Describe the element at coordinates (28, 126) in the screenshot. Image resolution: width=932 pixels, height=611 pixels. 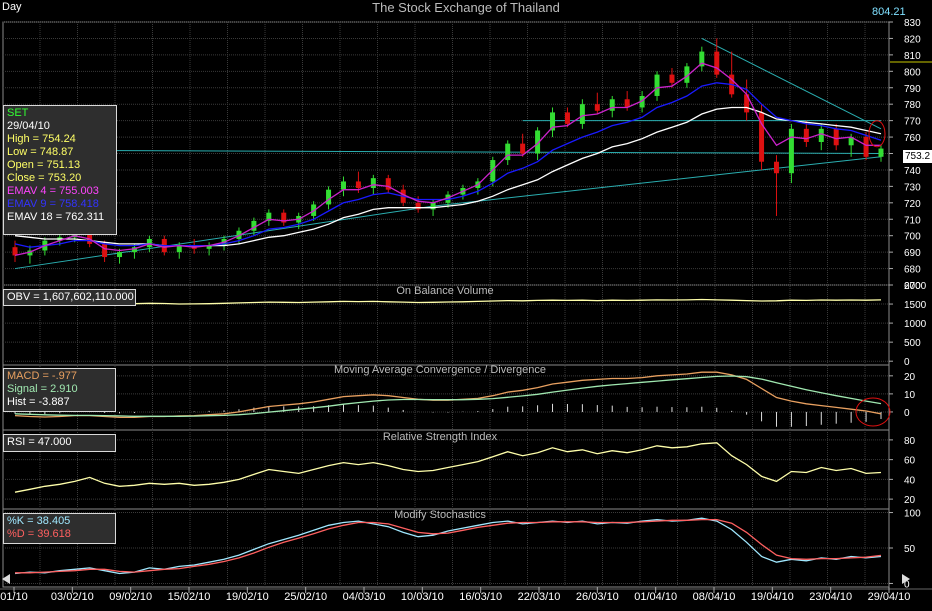
I see `info-date: 29/04/10` at that location.